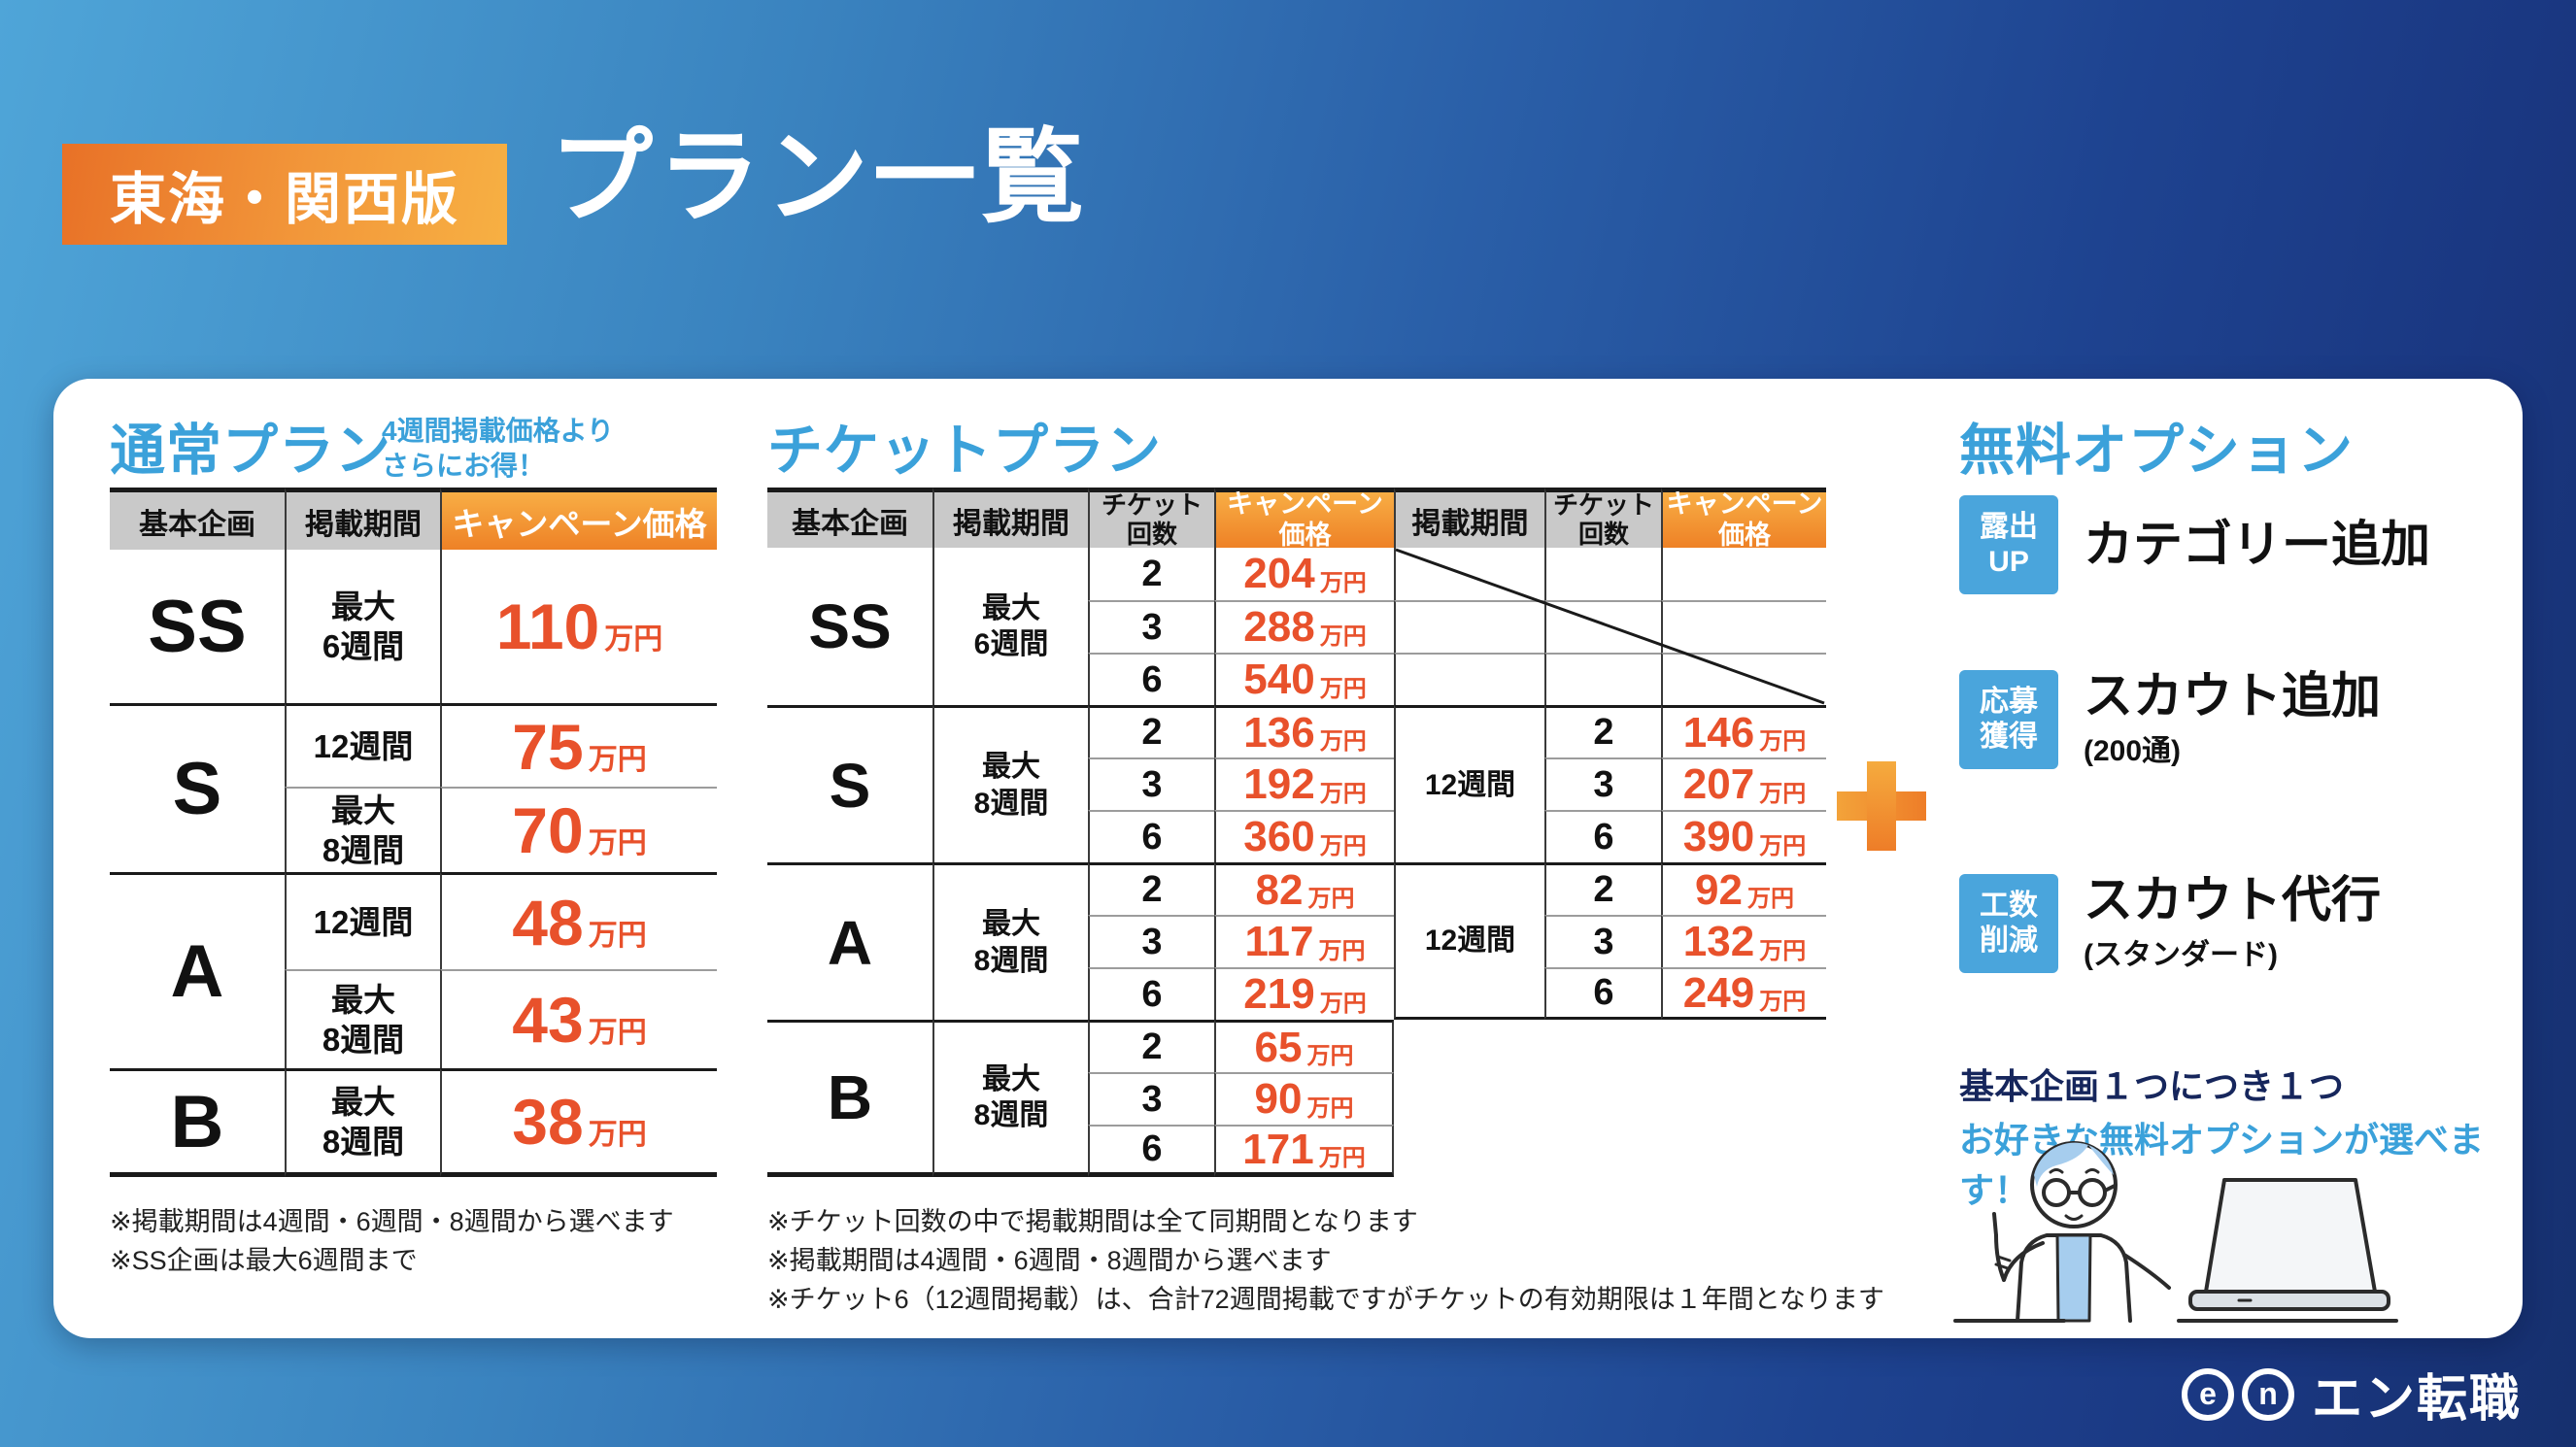 The image size is (2576, 1447). What do you see at coordinates (1049, 1260) in the screenshot?
I see `ticket-plan-note-2: ※掲載期間は4週間・6週間・8週間から選べます` at bounding box center [1049, 1260].